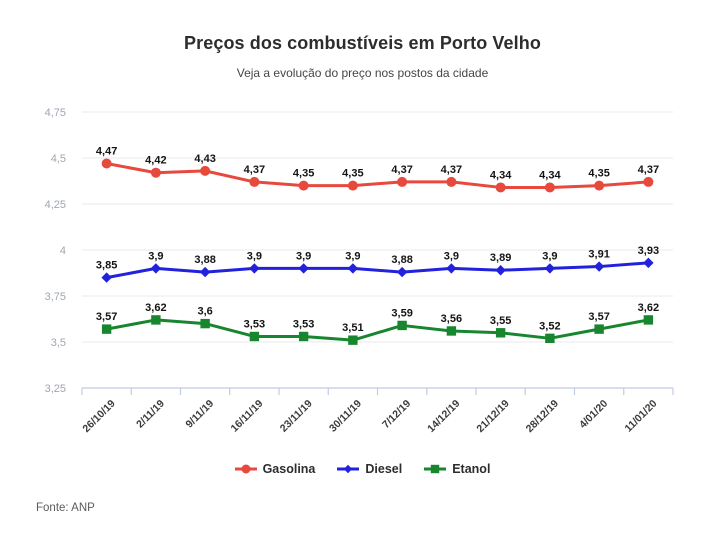 The height and width of the screenshot is (542, 725). What do you see at coordinates (641, 416) in the screenshot?
I see `x-tick-label: 11/01/20` at bounding box center [641, 416].